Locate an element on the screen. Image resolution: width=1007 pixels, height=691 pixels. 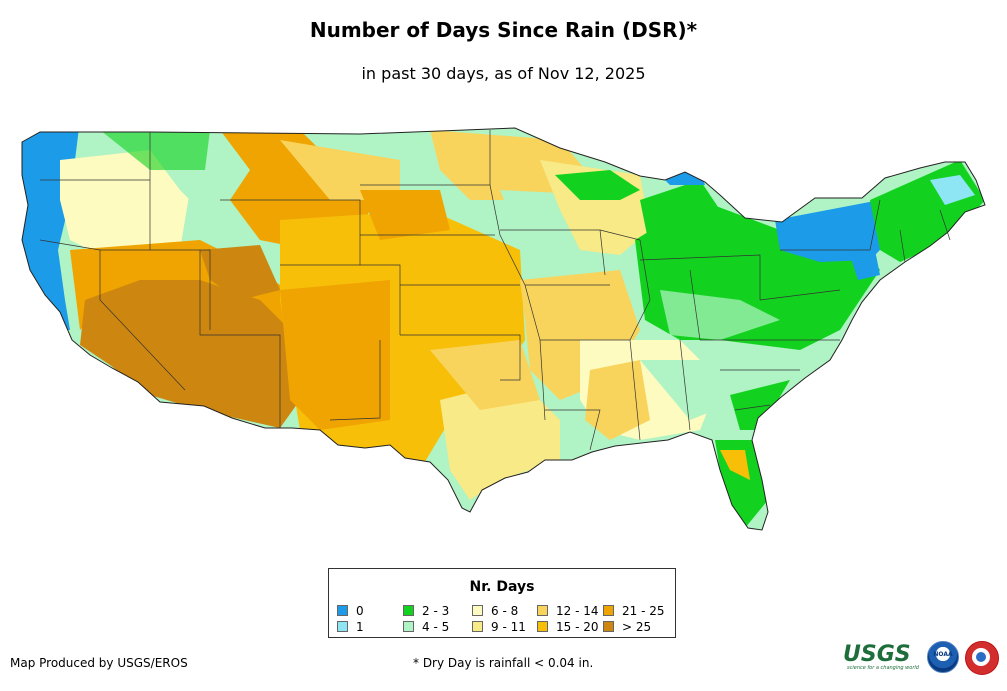
legend-label: 4 - 5 is located at coordinates (436, 627).